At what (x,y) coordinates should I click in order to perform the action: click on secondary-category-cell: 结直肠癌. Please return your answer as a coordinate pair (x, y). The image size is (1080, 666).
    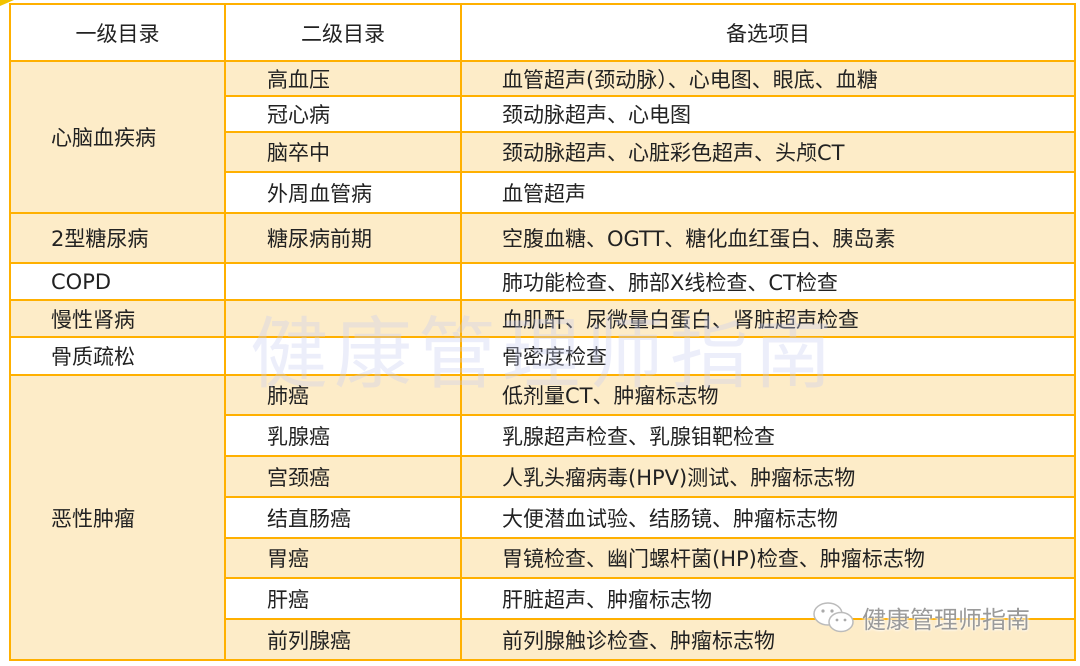
    Looking at the image, I should click on (343, 517).